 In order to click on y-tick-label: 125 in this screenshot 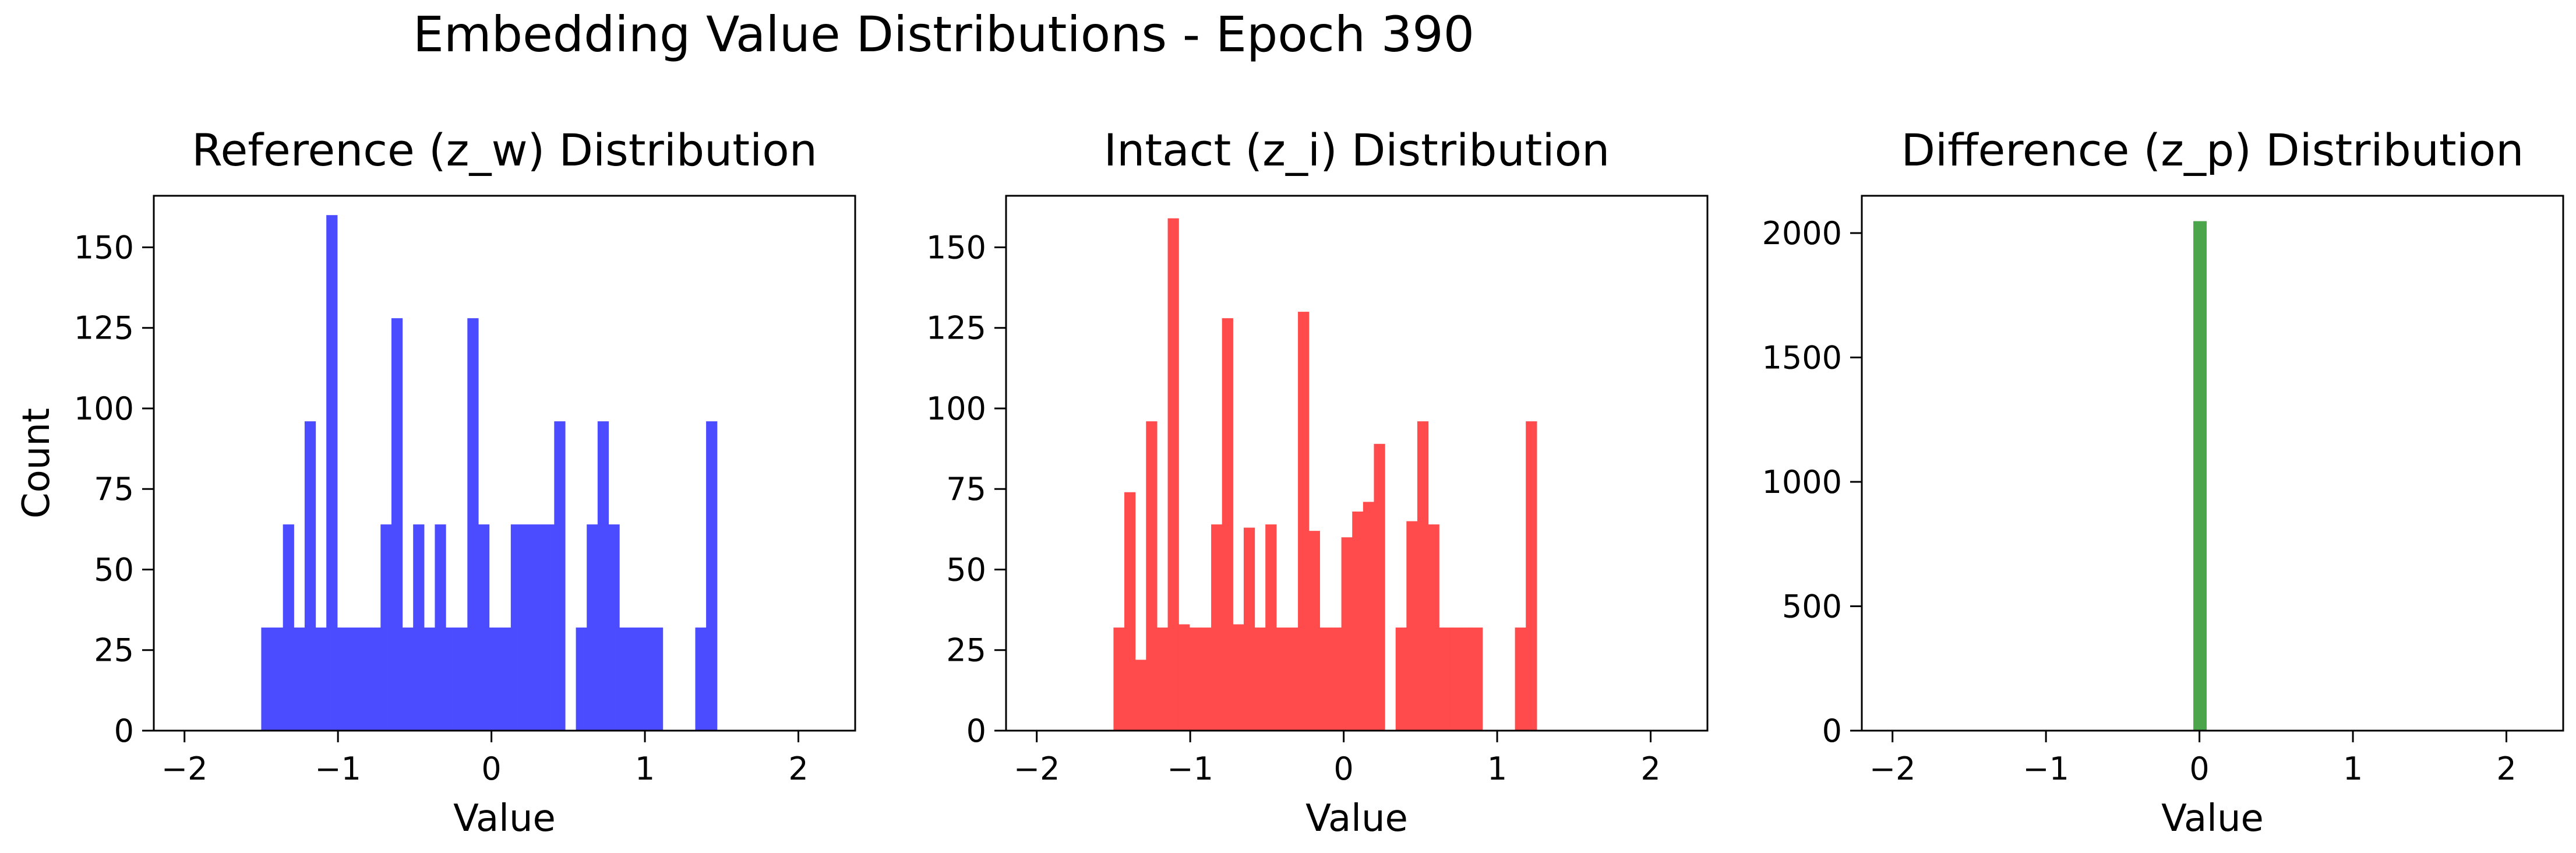, I will do `click(104, 329)`.